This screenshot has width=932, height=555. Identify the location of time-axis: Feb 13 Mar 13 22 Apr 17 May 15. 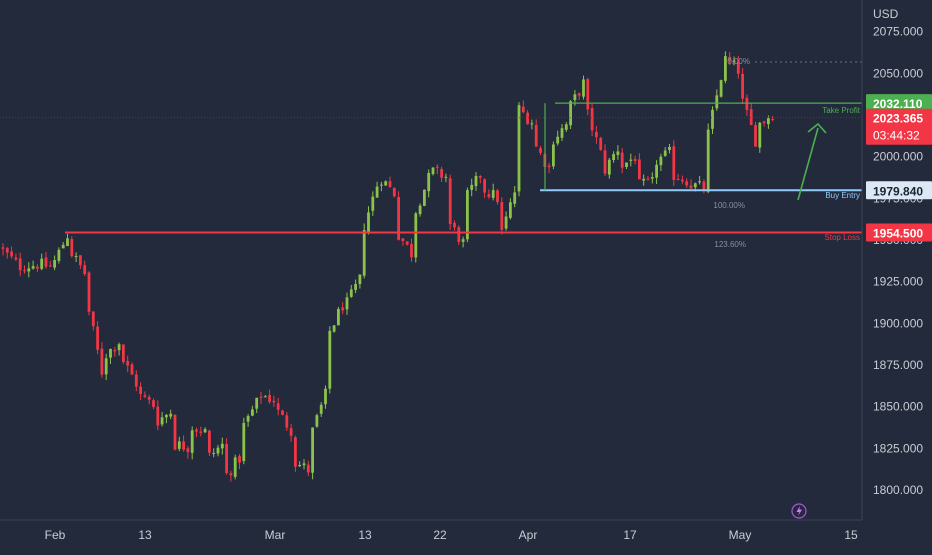
(451, 535).